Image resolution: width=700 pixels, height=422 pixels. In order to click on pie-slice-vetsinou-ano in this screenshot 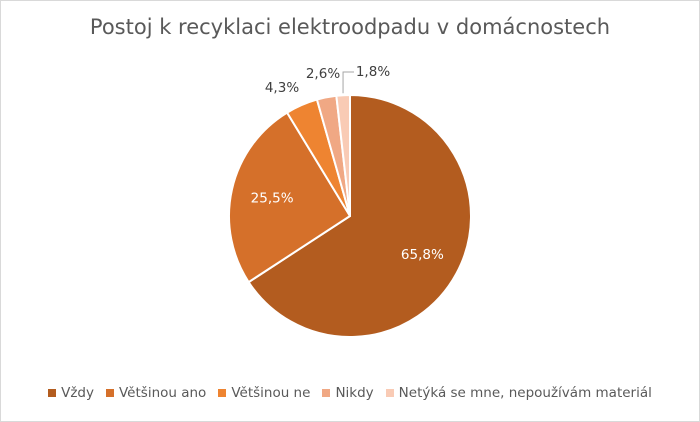, I will do `click(289, 197)`.